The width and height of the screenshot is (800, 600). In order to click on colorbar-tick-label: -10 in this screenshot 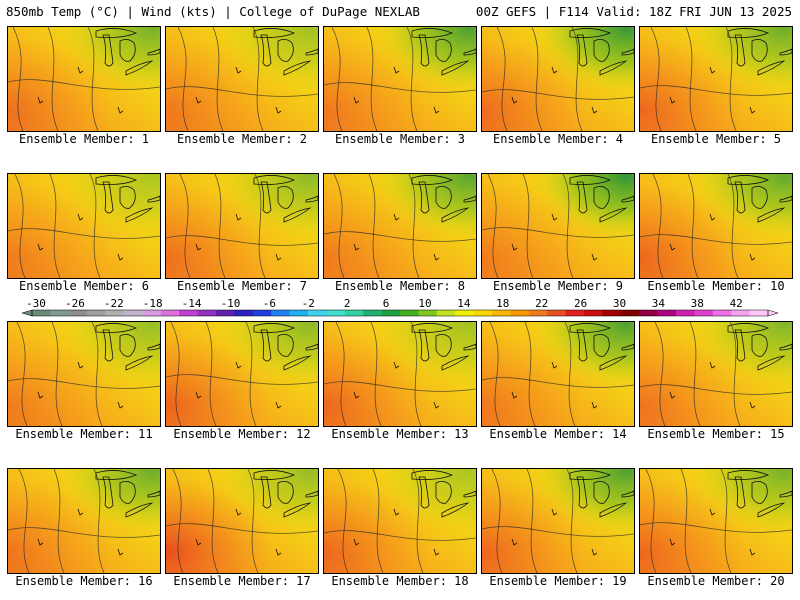, I will do `click(231, 303)`.